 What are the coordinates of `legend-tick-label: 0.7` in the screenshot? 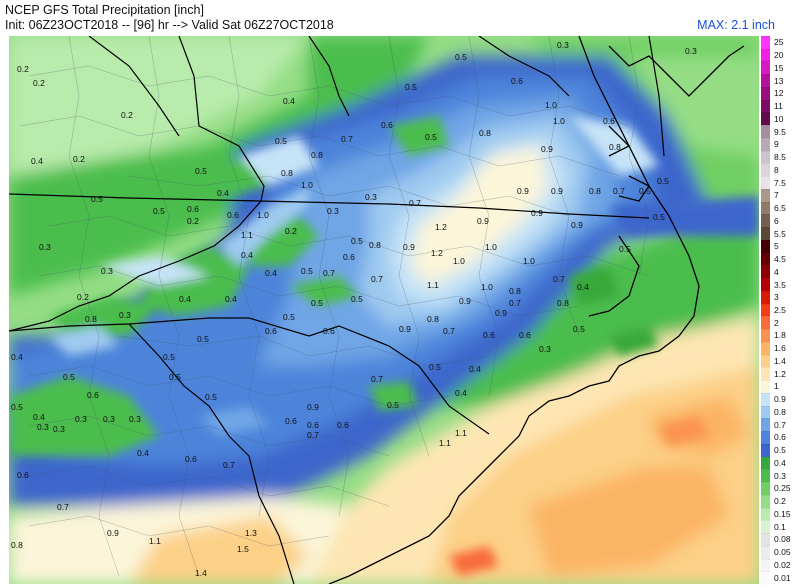 It's located at (780, 424).